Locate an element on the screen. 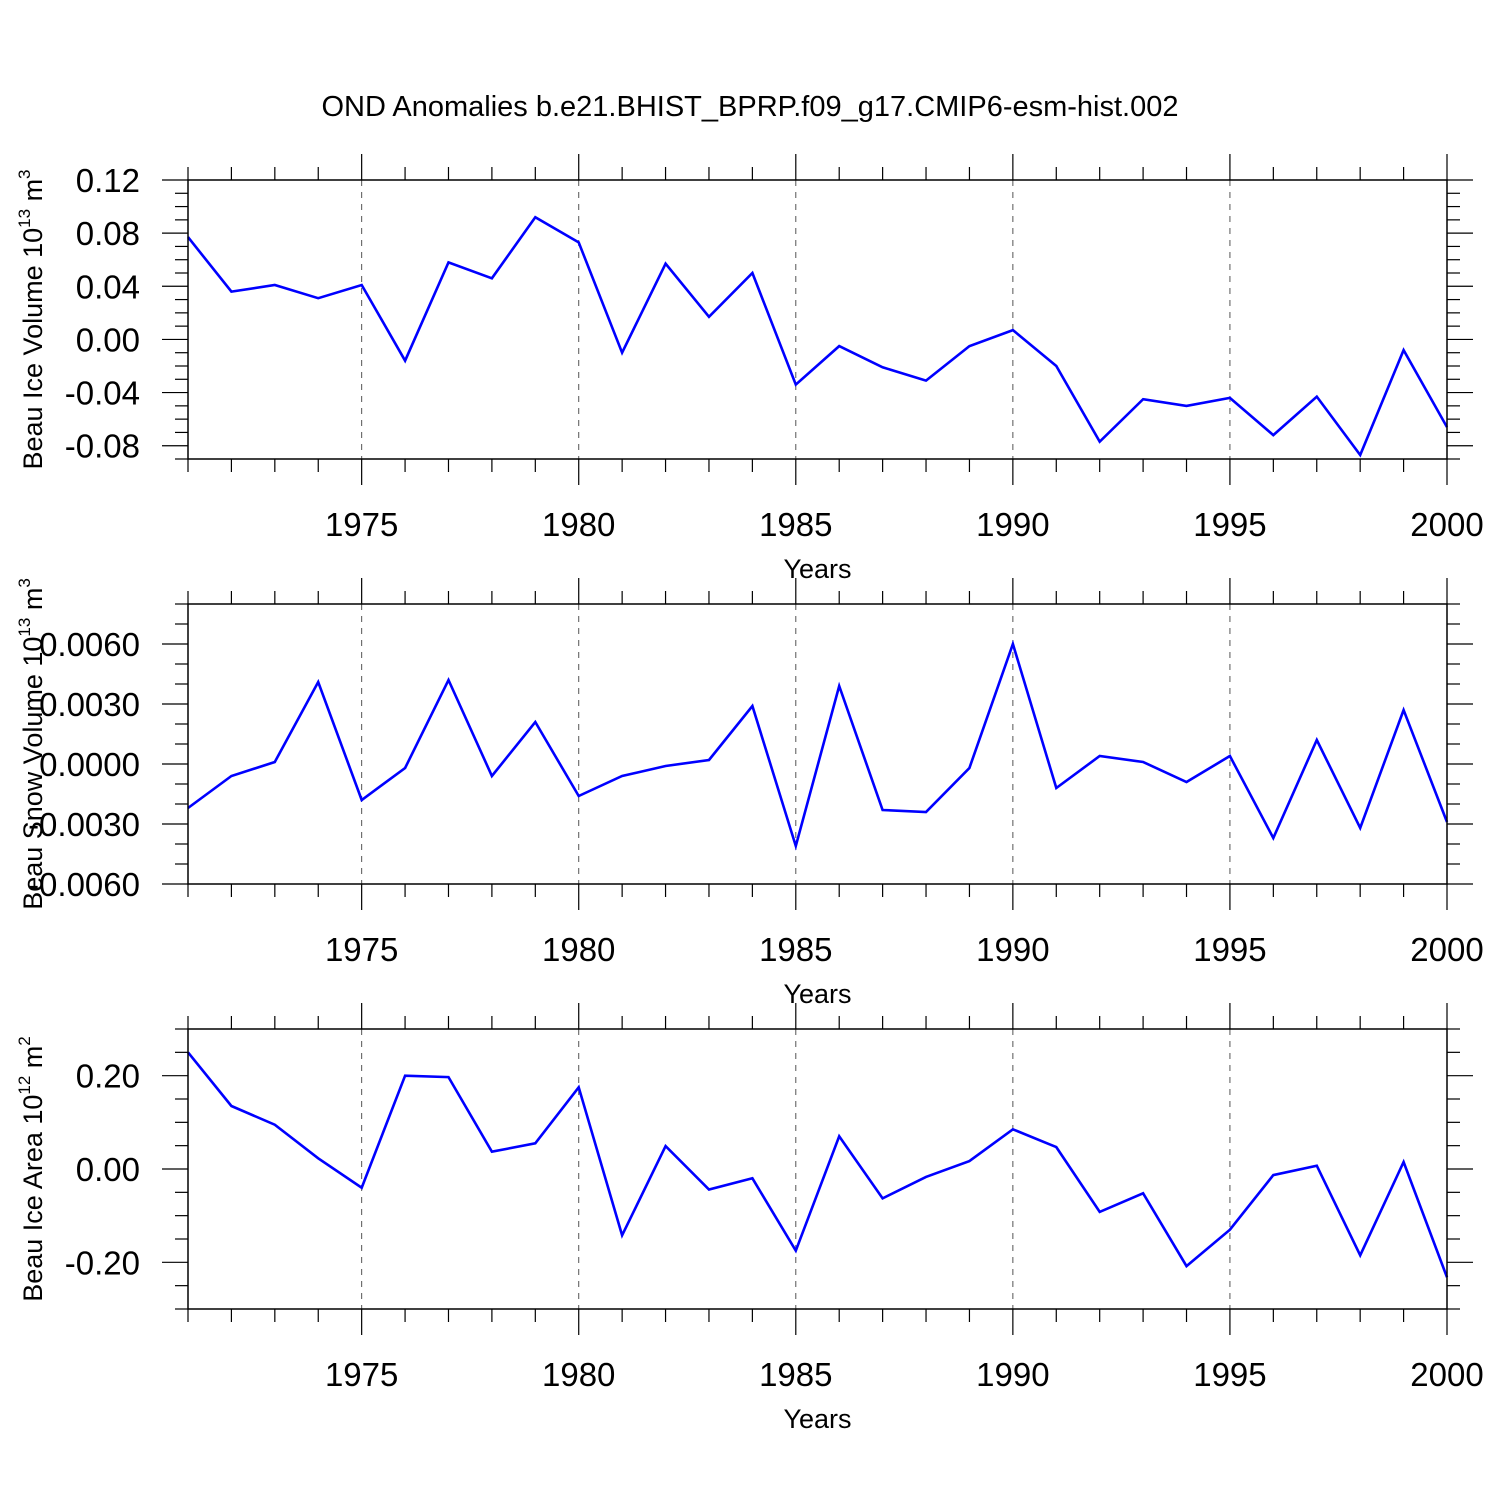 This screenshot has height=1500, width=1500. y-tick-label: 0.04 is located at coordinates (108, 286).